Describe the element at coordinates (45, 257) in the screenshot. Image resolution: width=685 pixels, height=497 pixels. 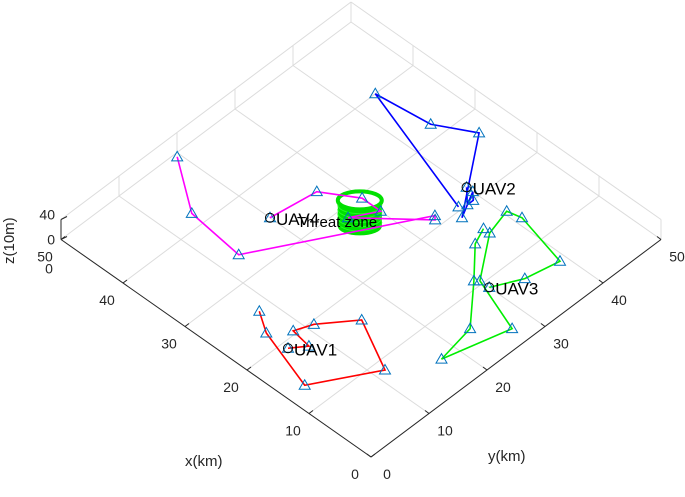
I see `x-tick-label: 50` at that location.